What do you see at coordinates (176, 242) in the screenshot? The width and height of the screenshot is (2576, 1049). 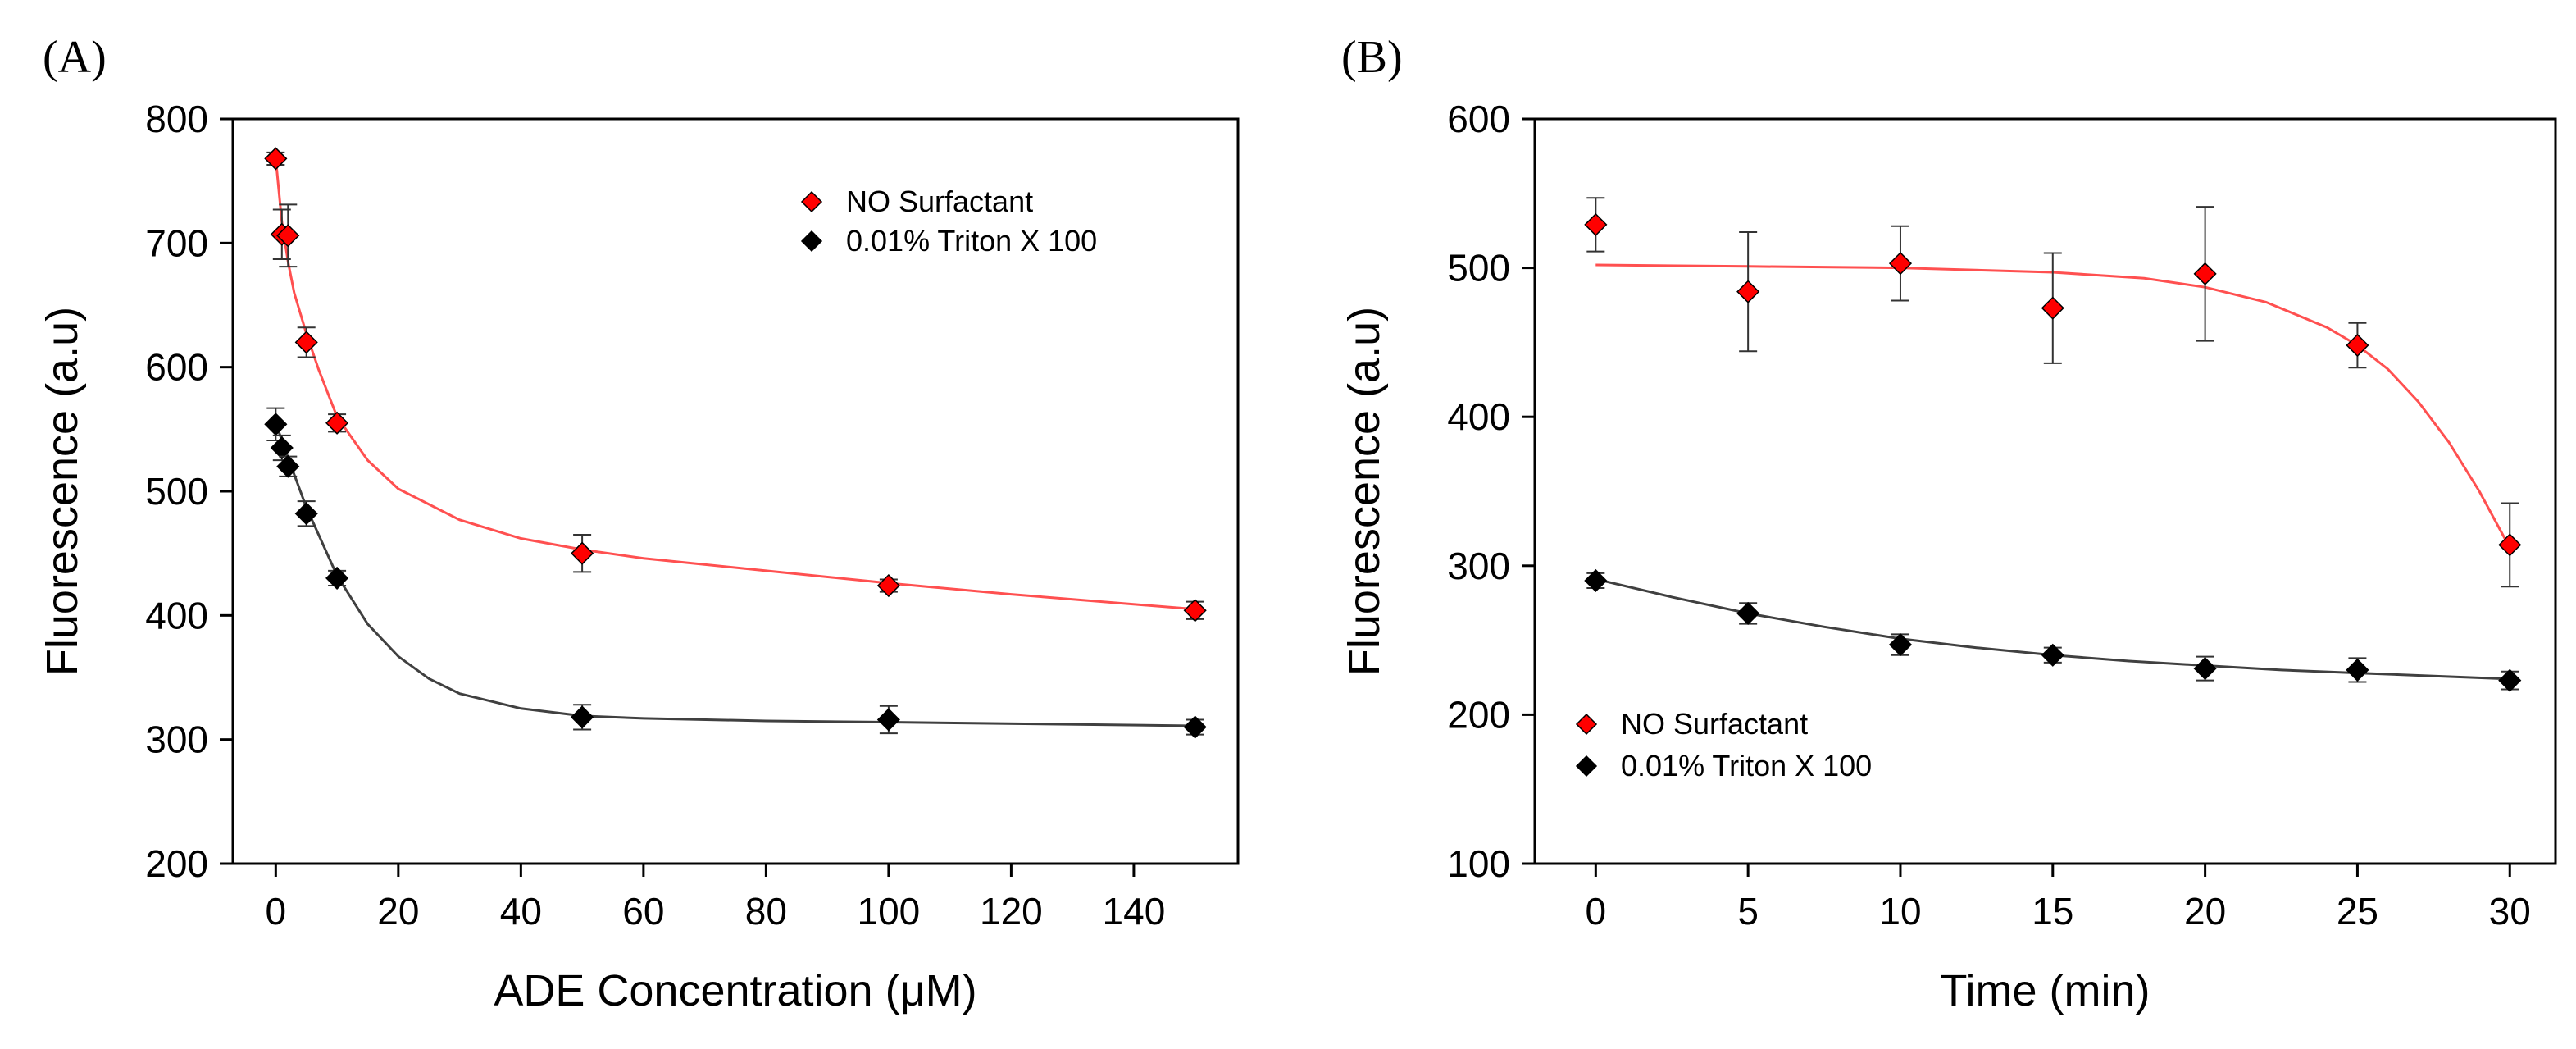 I see `y-tick-label: 700` at bounding box center [176, 242].